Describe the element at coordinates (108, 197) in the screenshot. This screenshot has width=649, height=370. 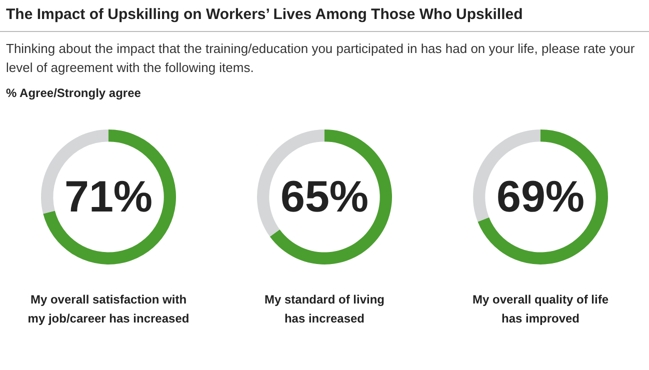
I see `data-label: 71%` at that location.